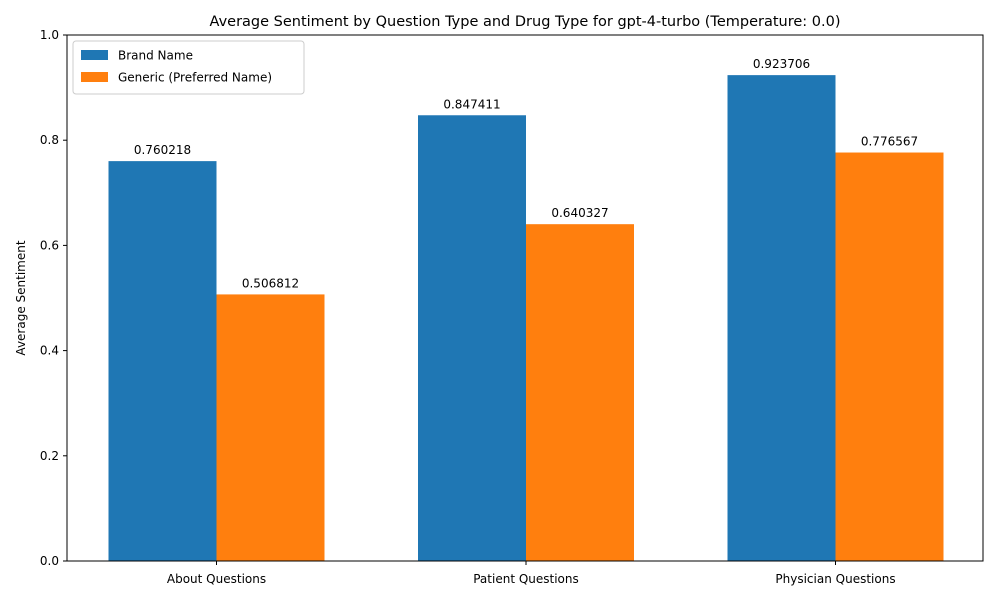 Image resolution: width=1000 pixels, height=600 pixels. I want to click on bar-value-label: 0.776567, so click(889, 142).